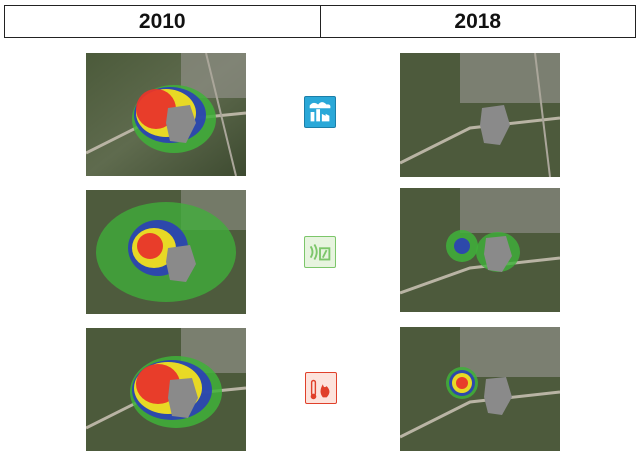 Image resolution: width=643 pixels, height=451 pixels. Describe the element at coordinates (477, 21) in the screenshot. I see `year-2018-heading: 2018` at that location.